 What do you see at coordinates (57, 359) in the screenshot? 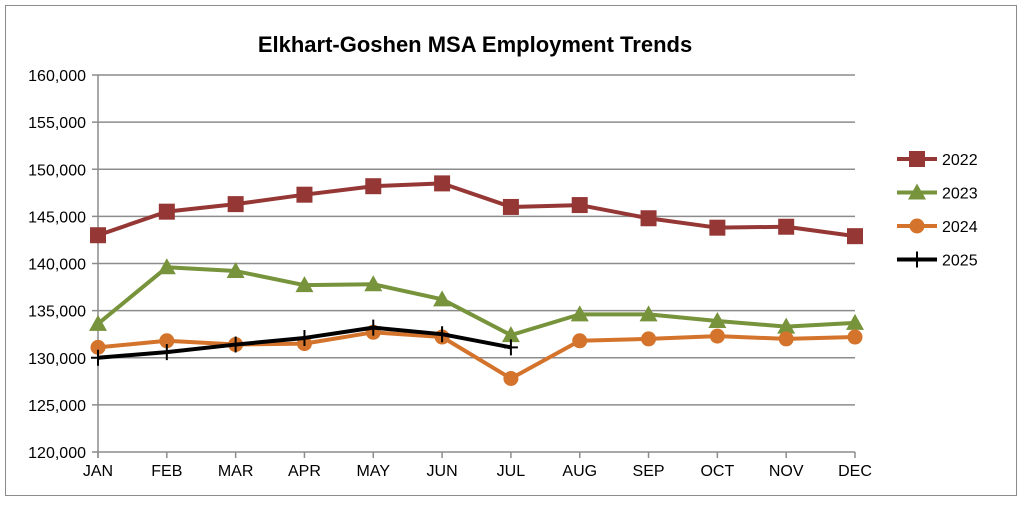
I see `y-tick-label: 130,000` at bounding box center [57, 359].